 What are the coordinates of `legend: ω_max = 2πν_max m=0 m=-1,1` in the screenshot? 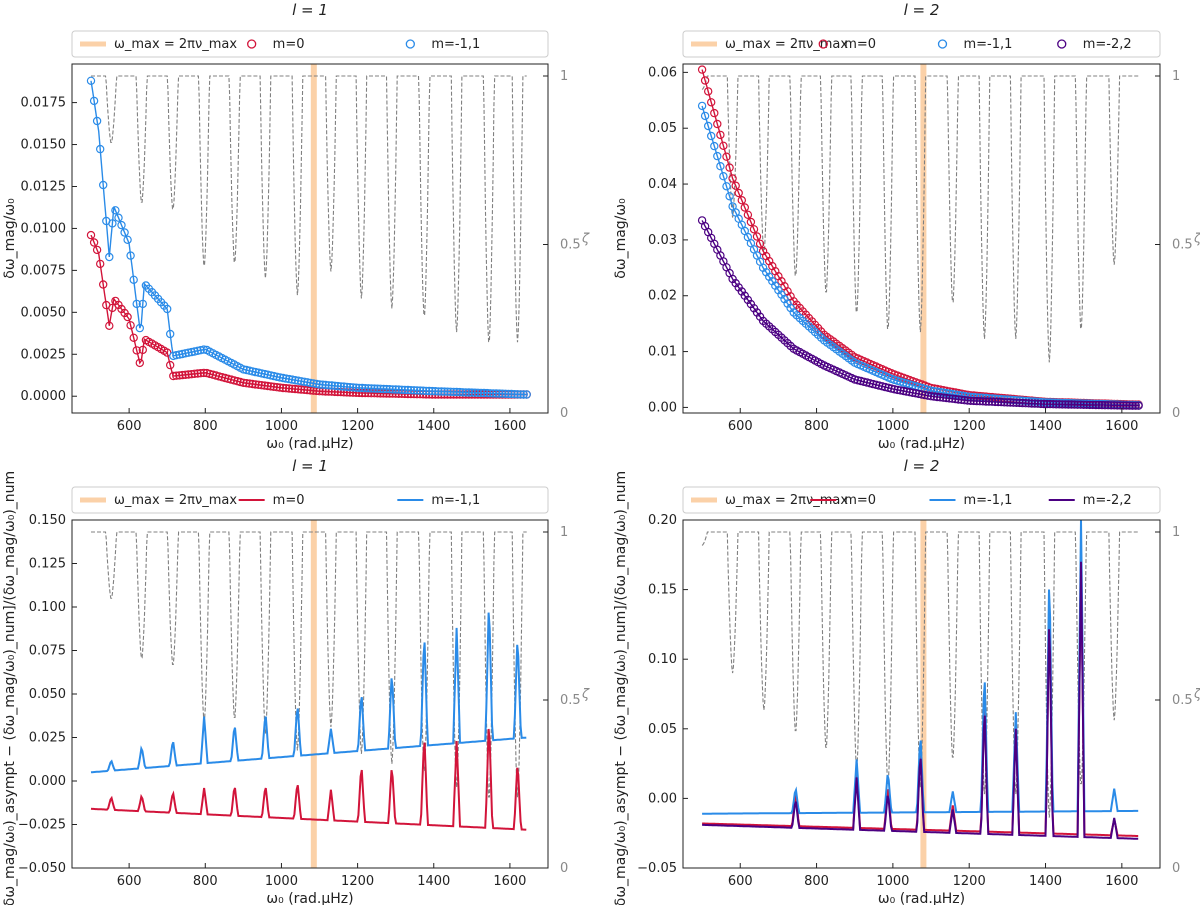 It's located at (310, 44).